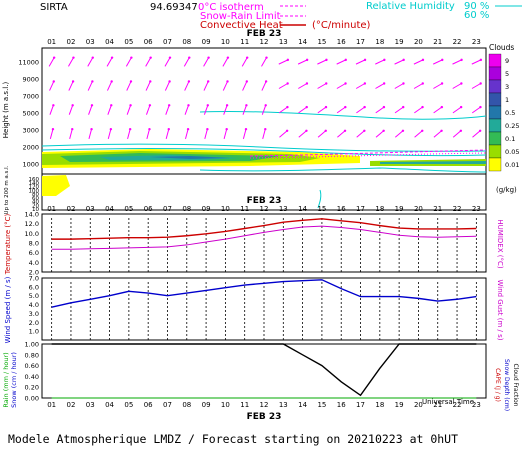  Describe the element at coordinates (379, 42) in the screenshot. I see `cloud-top-x-tick-18: 18` at that location.